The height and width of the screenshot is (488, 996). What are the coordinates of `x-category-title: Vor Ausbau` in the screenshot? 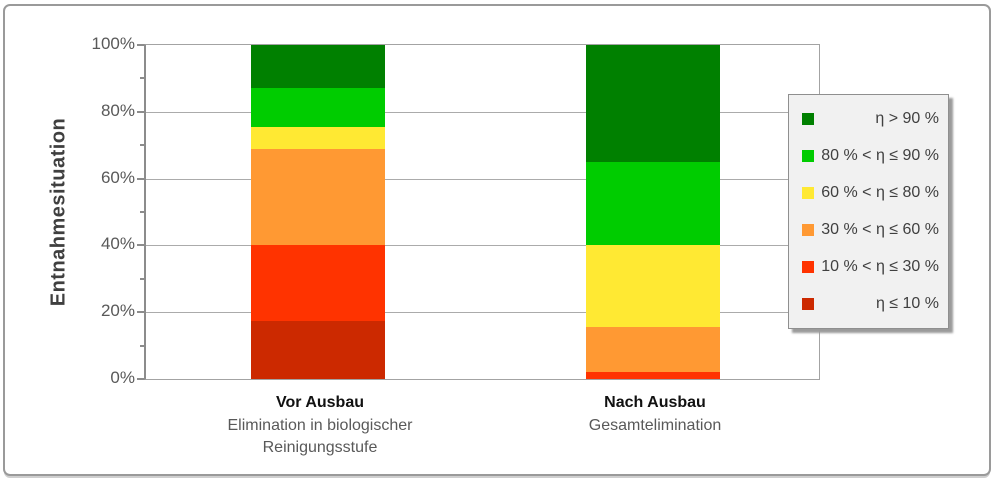 It's located at (319, 402).